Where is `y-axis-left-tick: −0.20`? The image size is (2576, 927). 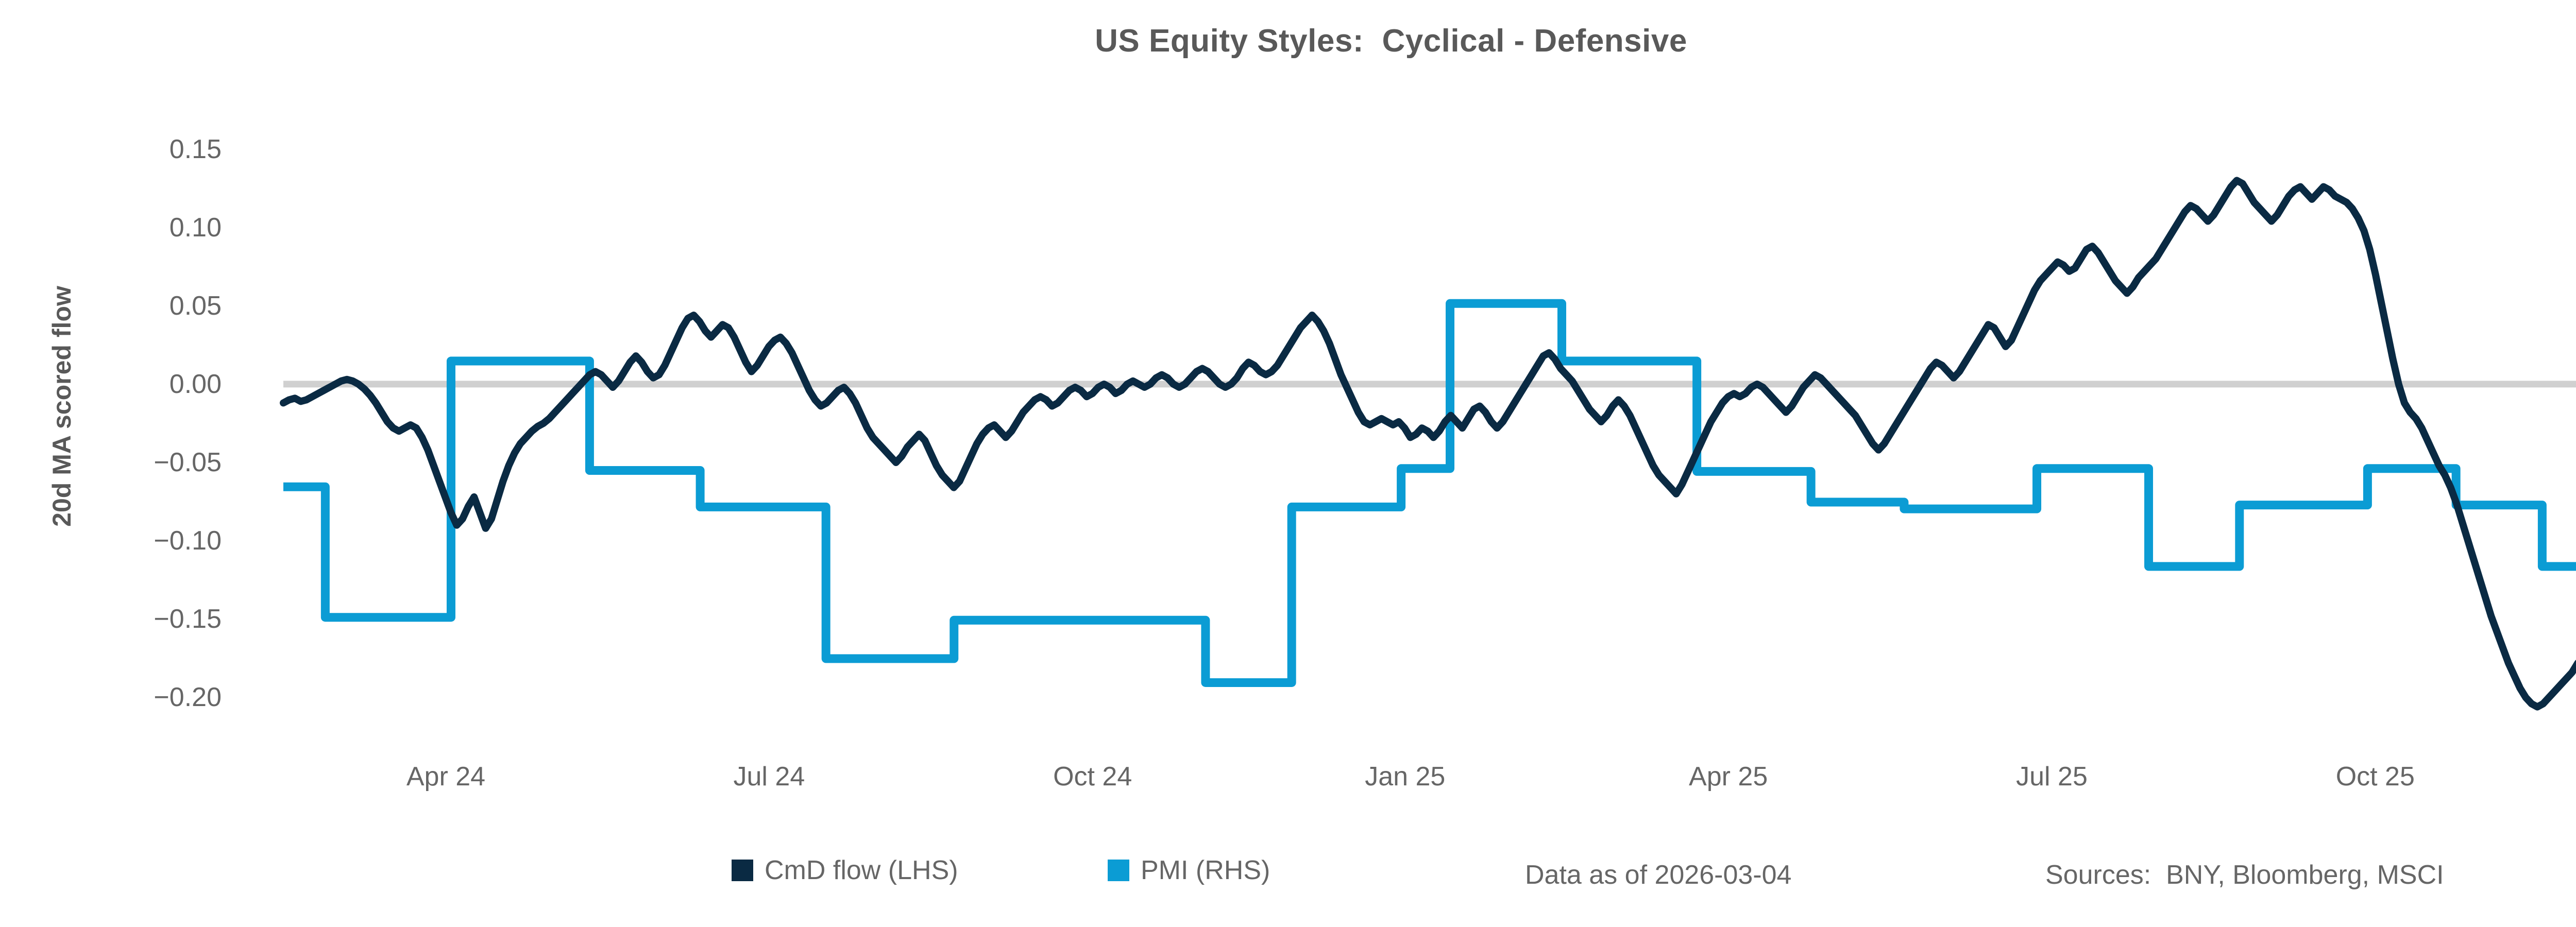 y-axis-left-tick: −0.20 is located at coordinates (188, 698).